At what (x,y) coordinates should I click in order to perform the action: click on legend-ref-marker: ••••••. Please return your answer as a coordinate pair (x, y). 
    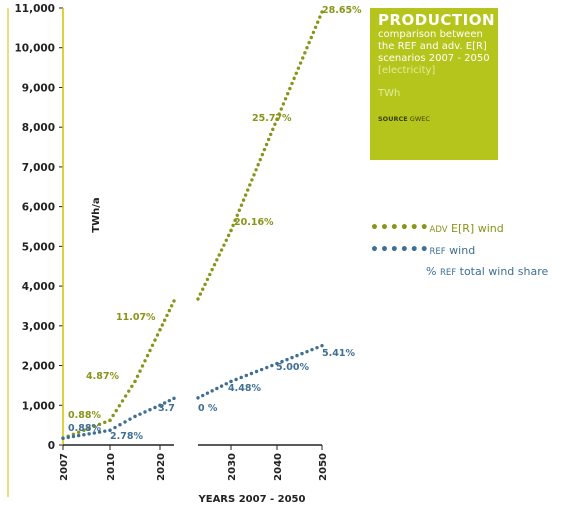
    Looking at the image, I should click on (400, 250).